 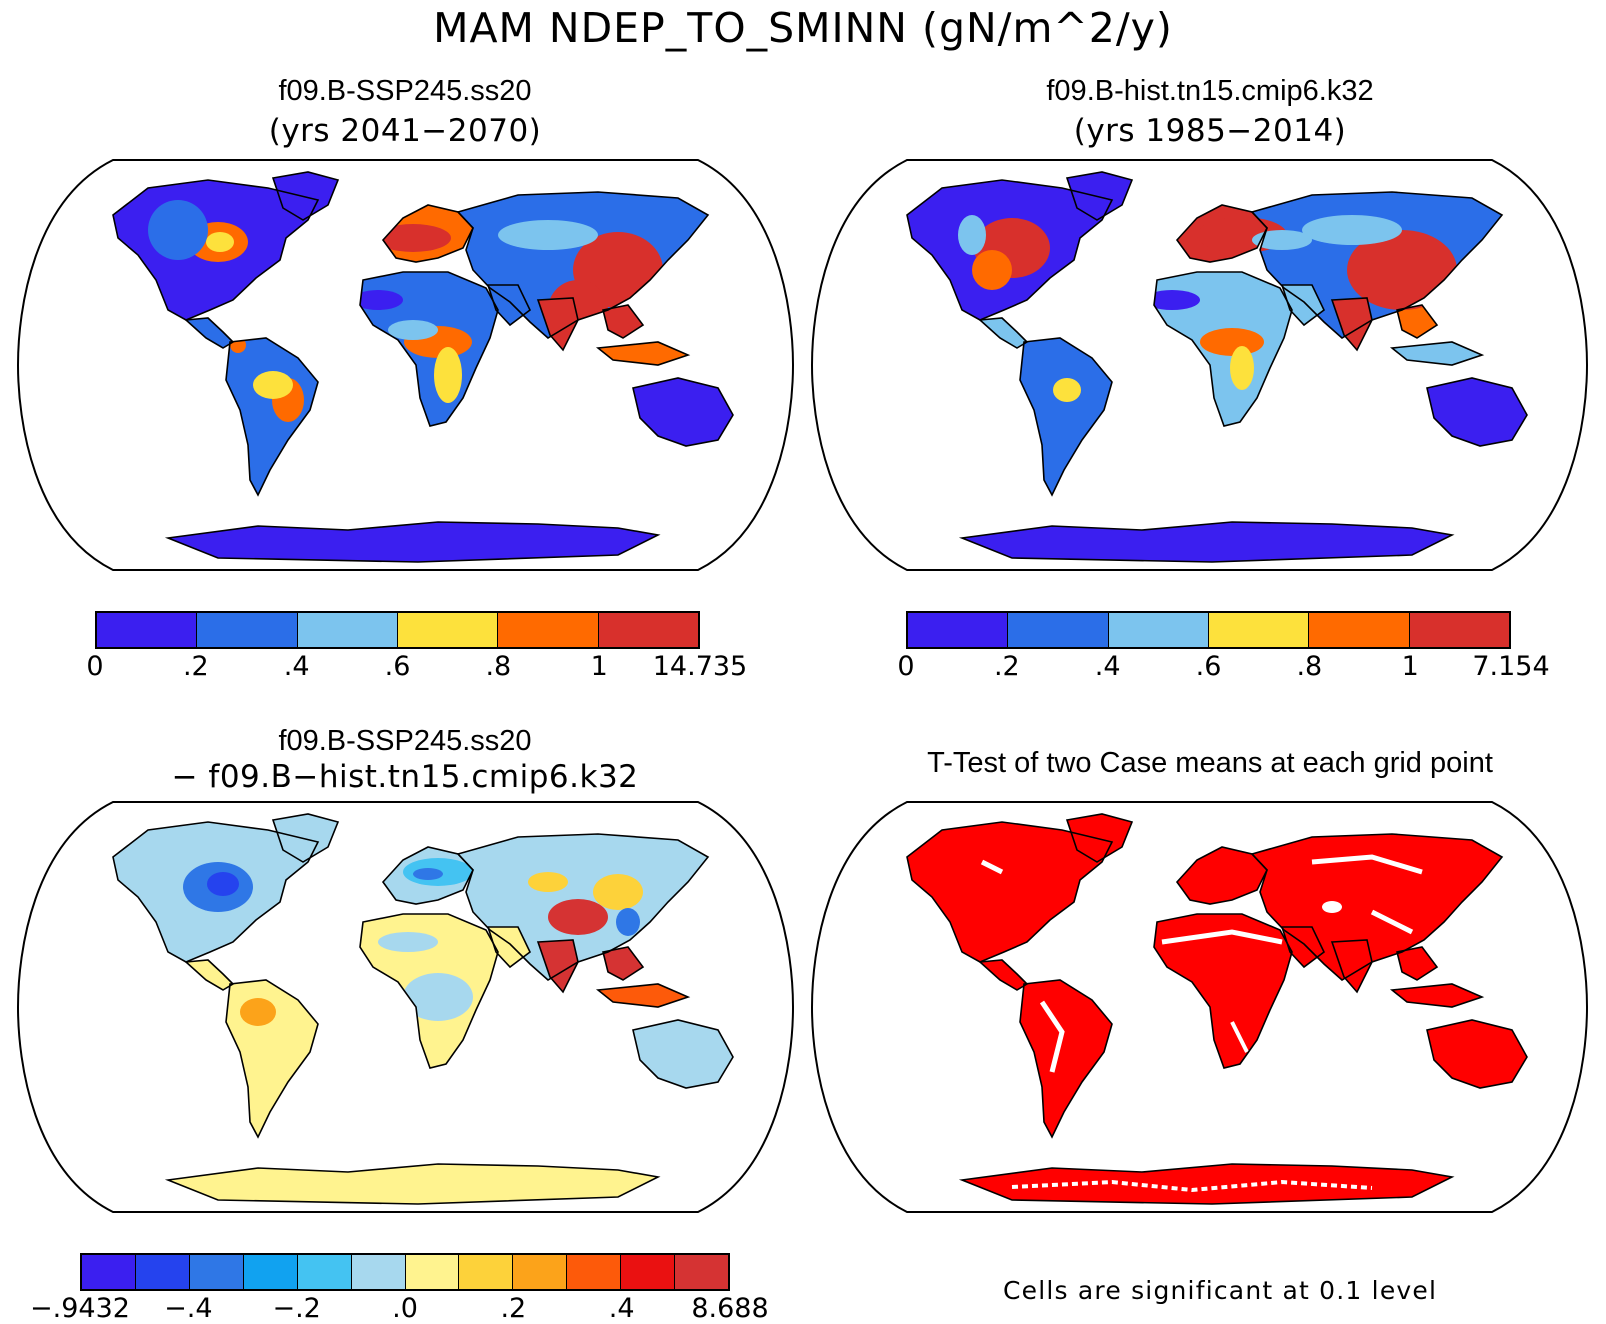 What do you see at coordinates (405, 91) in the screenshot?
I see `panel-title-top-left: f09.B-SSP245.ss20` at bounding box center [405, 91].